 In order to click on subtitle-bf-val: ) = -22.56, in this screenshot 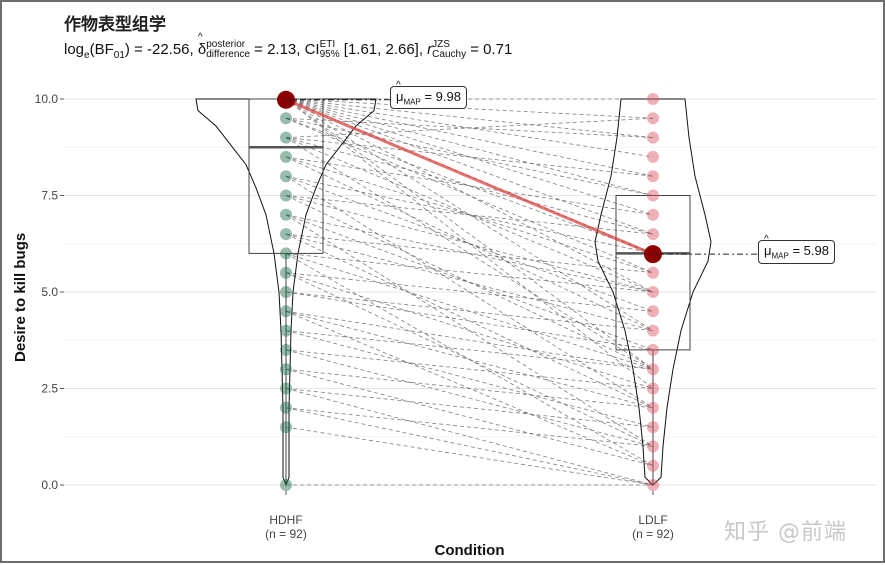, I will do `click(161, 49)`.